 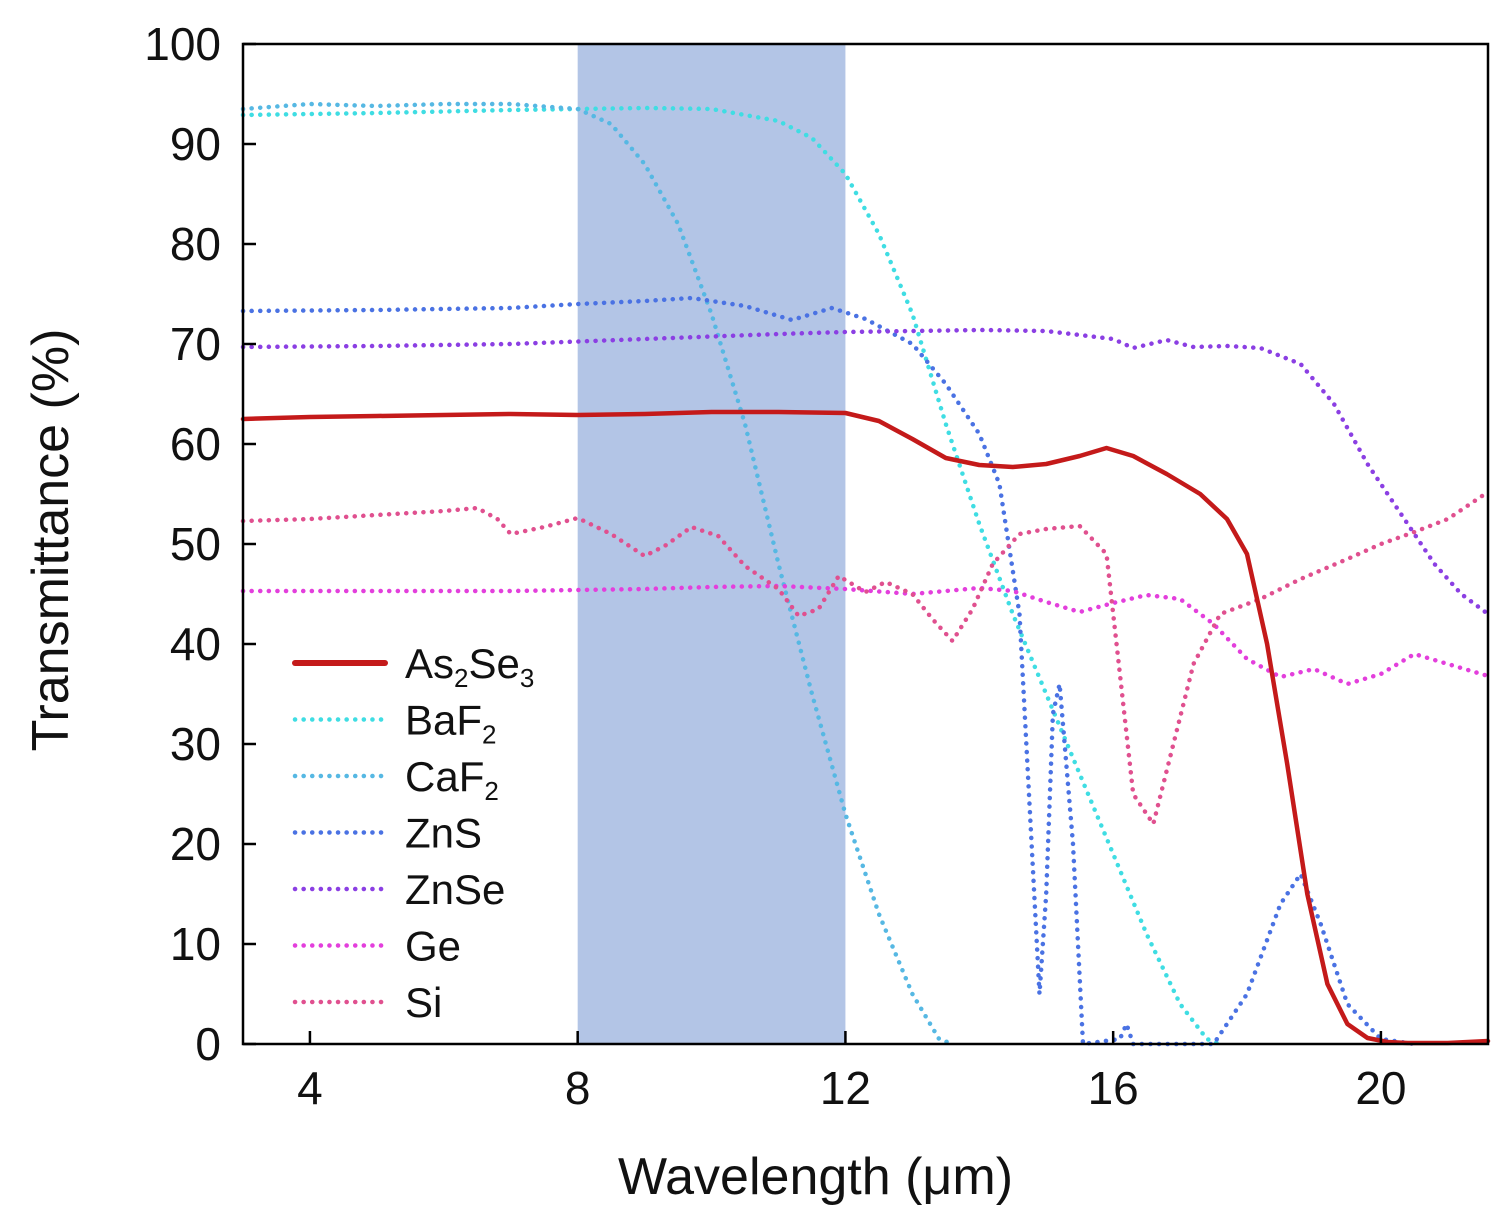 I want to click on y-tick-label: 70, so click(x=195, y=344).